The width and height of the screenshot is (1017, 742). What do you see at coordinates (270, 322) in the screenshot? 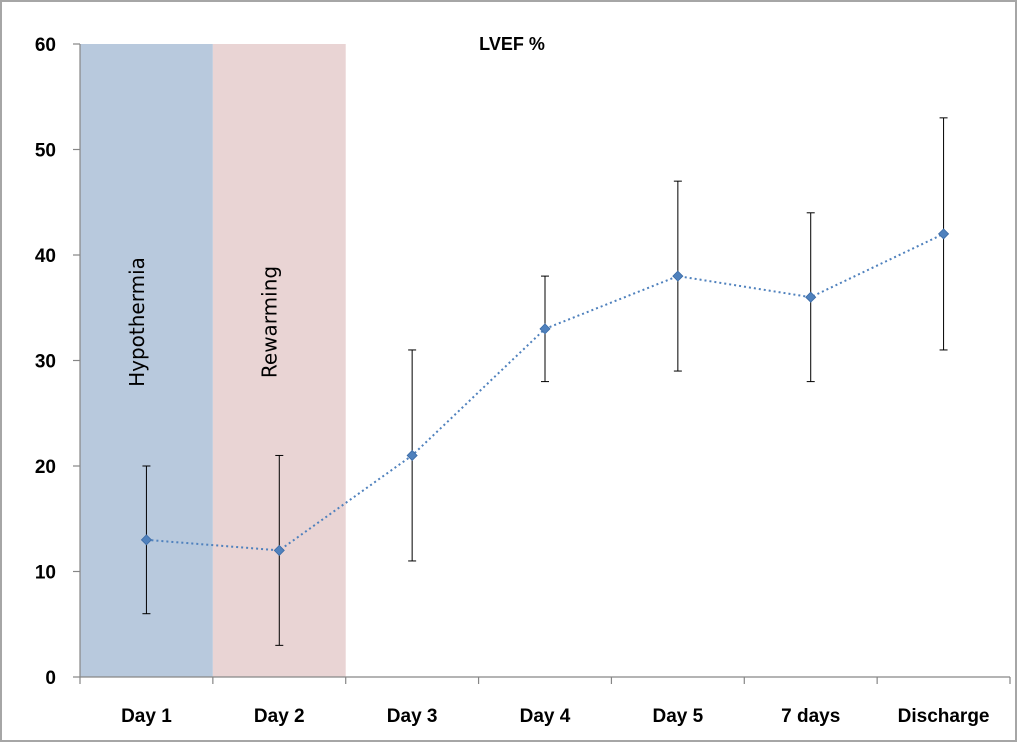
I see `band-label-rewarming: Rewarming` at bounding box center [270, 322].